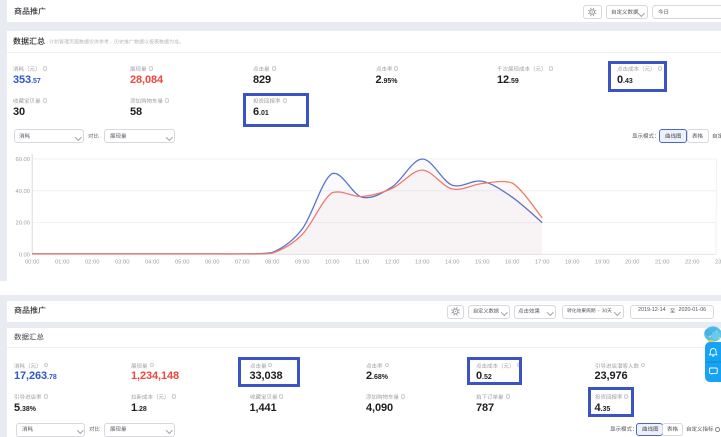 The width and height of the screenshot is (721, 437). What do you see at coordinates (332, 263) in the screenshot?
I see `svg-text: 10:00` at bounding box center [332, 263].